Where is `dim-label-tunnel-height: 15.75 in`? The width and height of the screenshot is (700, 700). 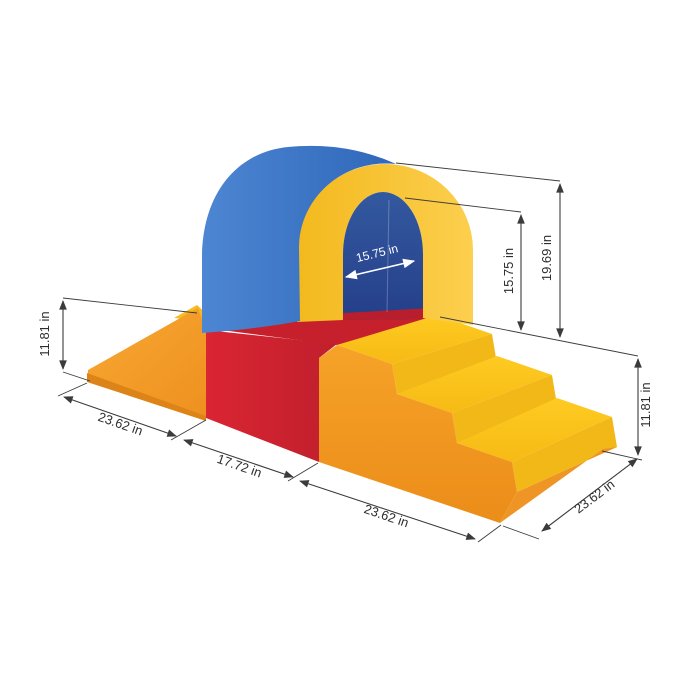 dim-label-tunnel-height: 15.75 in is located at coordinates (508, 271).